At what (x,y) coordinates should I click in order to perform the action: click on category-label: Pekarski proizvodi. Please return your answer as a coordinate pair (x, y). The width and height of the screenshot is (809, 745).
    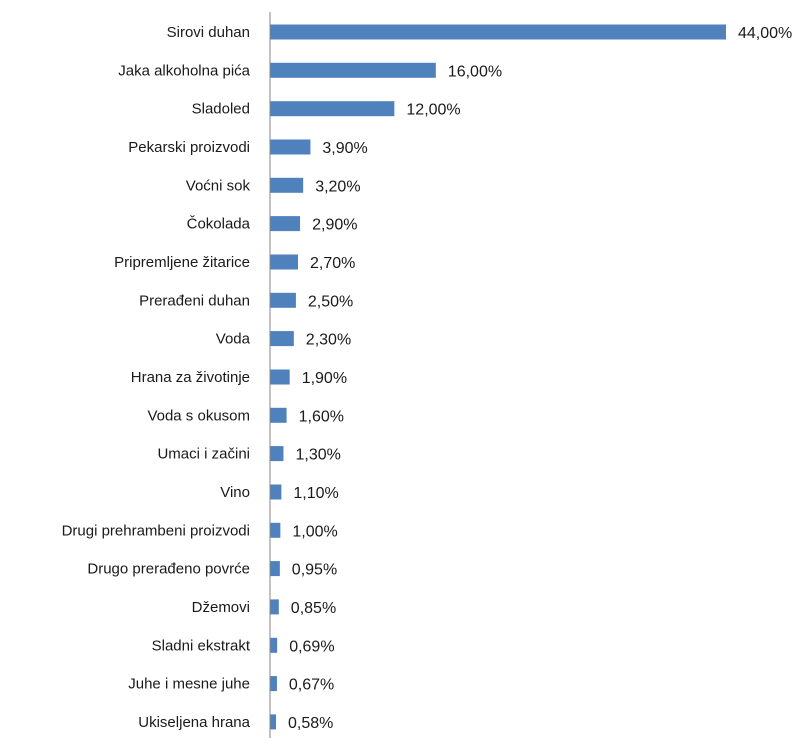
    Looking at the image, I should click on (189, 147).